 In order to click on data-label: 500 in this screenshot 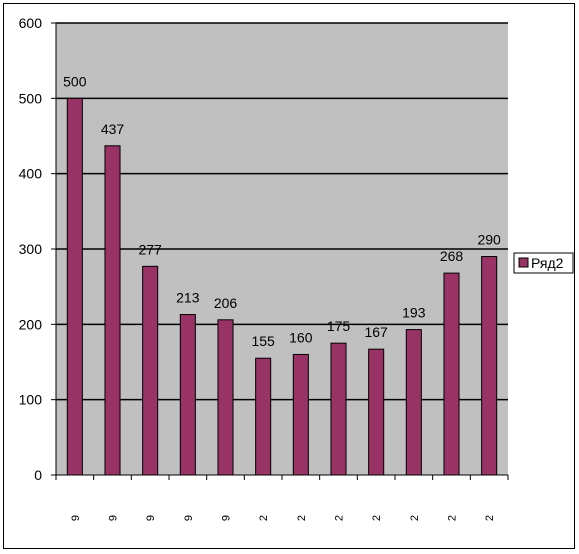, I will do `click(75, 81)`.